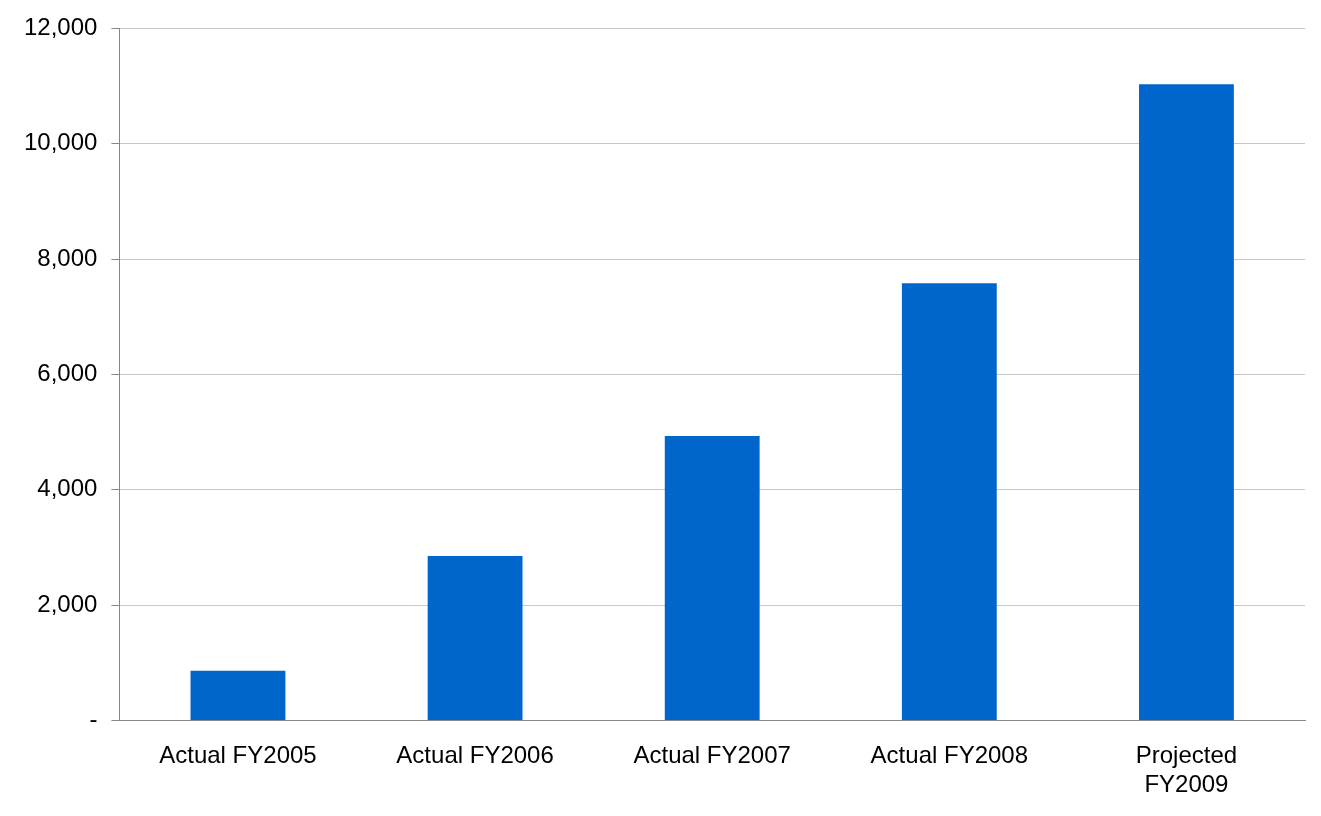 The height and width of the screenshot is (816, 1321). What do you see at coordinates (238, 755) in the screenshot?
I see `x-tick-label: Actual FY2005` at bounding box center [238, 755].